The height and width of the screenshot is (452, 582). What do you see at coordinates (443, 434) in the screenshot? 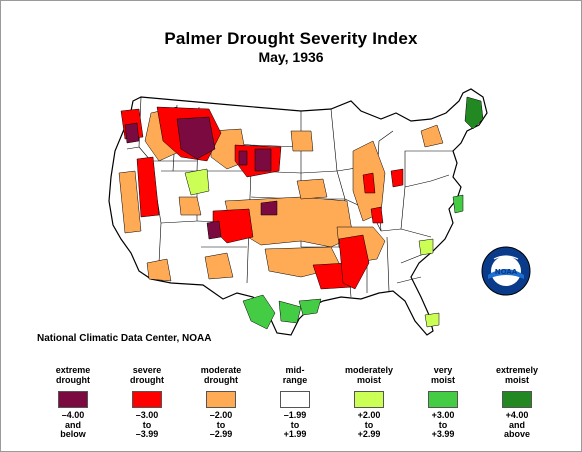
I see `legend-range-line: +3.99` at bounding box center [443, 434].